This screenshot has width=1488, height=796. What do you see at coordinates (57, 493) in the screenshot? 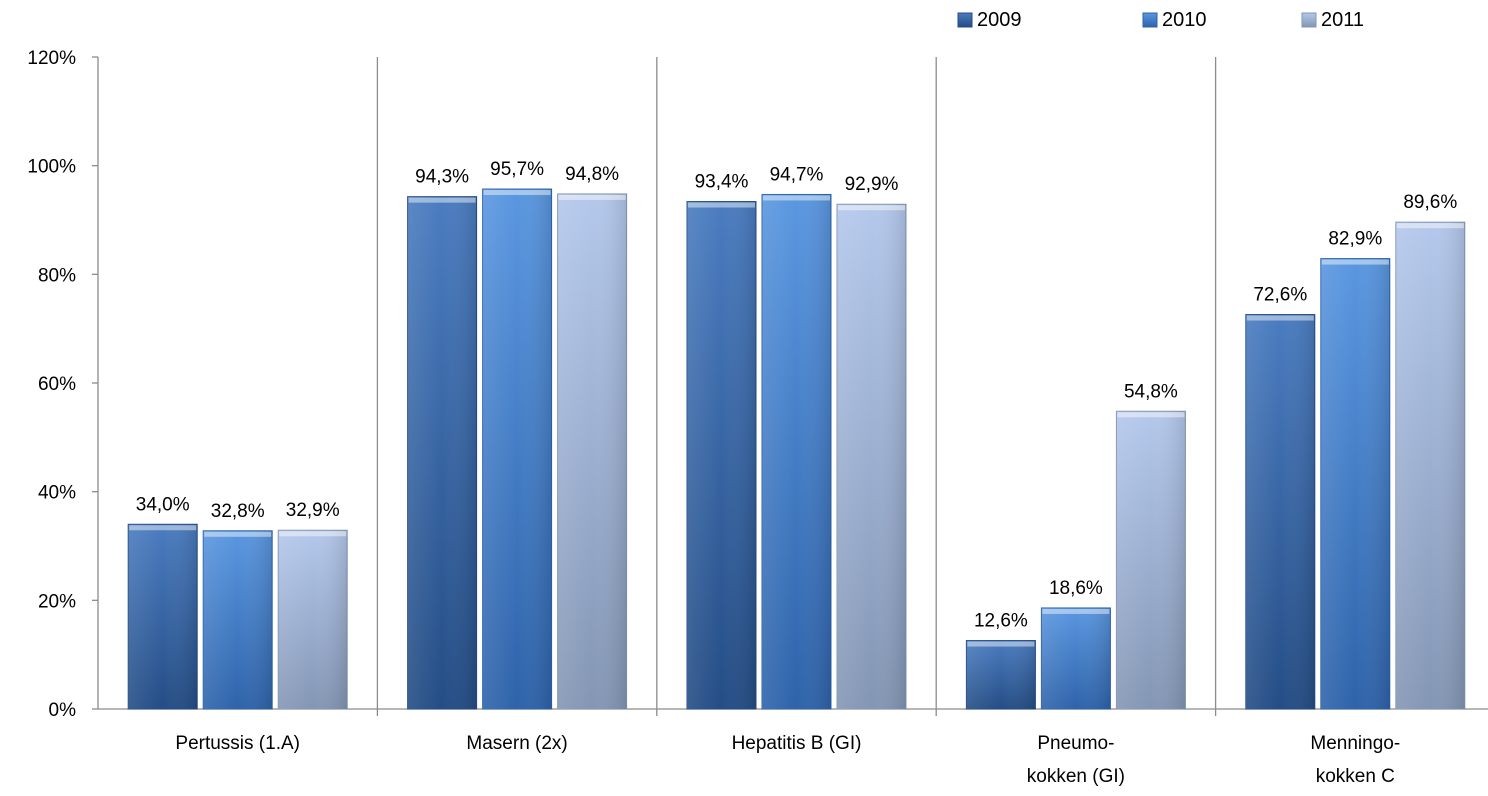
I see `y-tick-label: 40%` at bounding box center [57, 493].